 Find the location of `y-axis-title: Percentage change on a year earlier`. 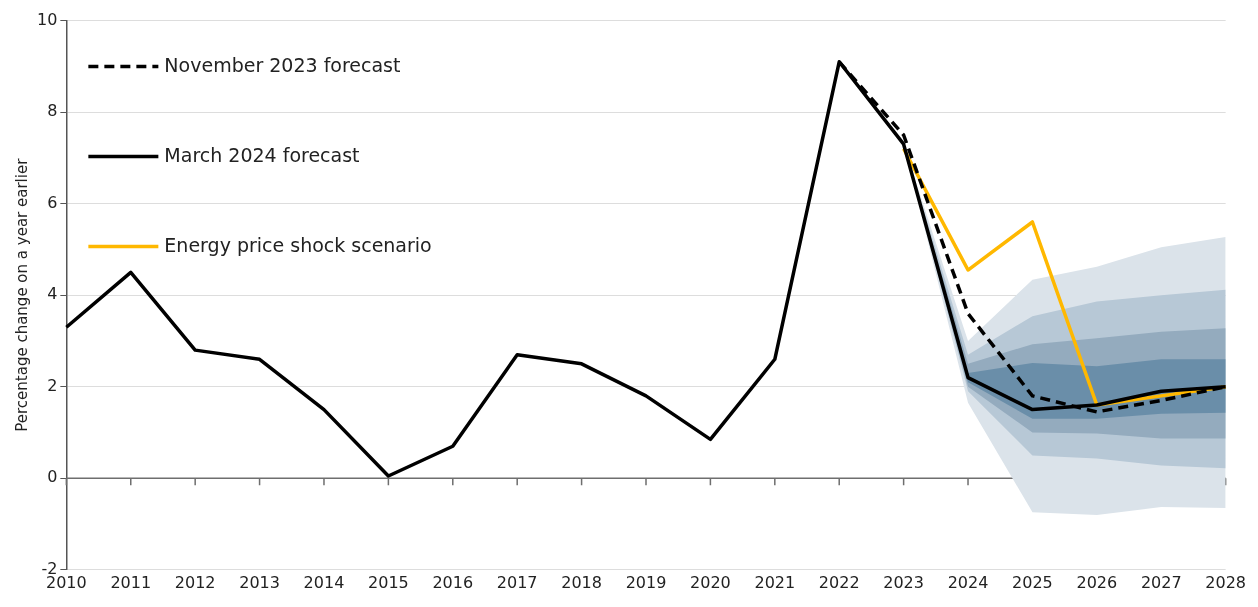

y-axis-title: Percentage change on a year earlier is located at coordinates (21, 294).